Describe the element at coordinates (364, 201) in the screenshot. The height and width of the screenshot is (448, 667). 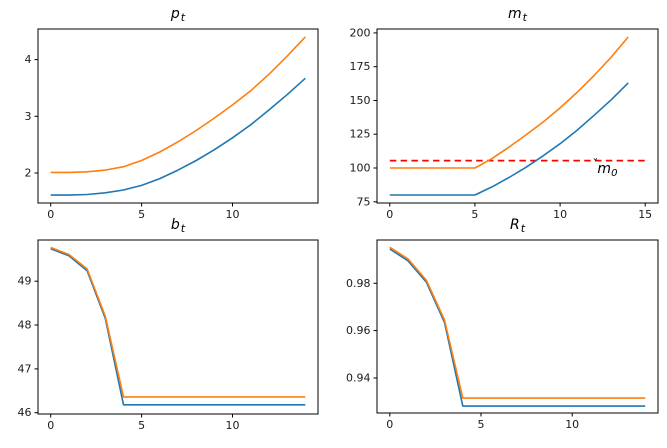
I see `subplot-1-y-tick-label: 75` at that location.